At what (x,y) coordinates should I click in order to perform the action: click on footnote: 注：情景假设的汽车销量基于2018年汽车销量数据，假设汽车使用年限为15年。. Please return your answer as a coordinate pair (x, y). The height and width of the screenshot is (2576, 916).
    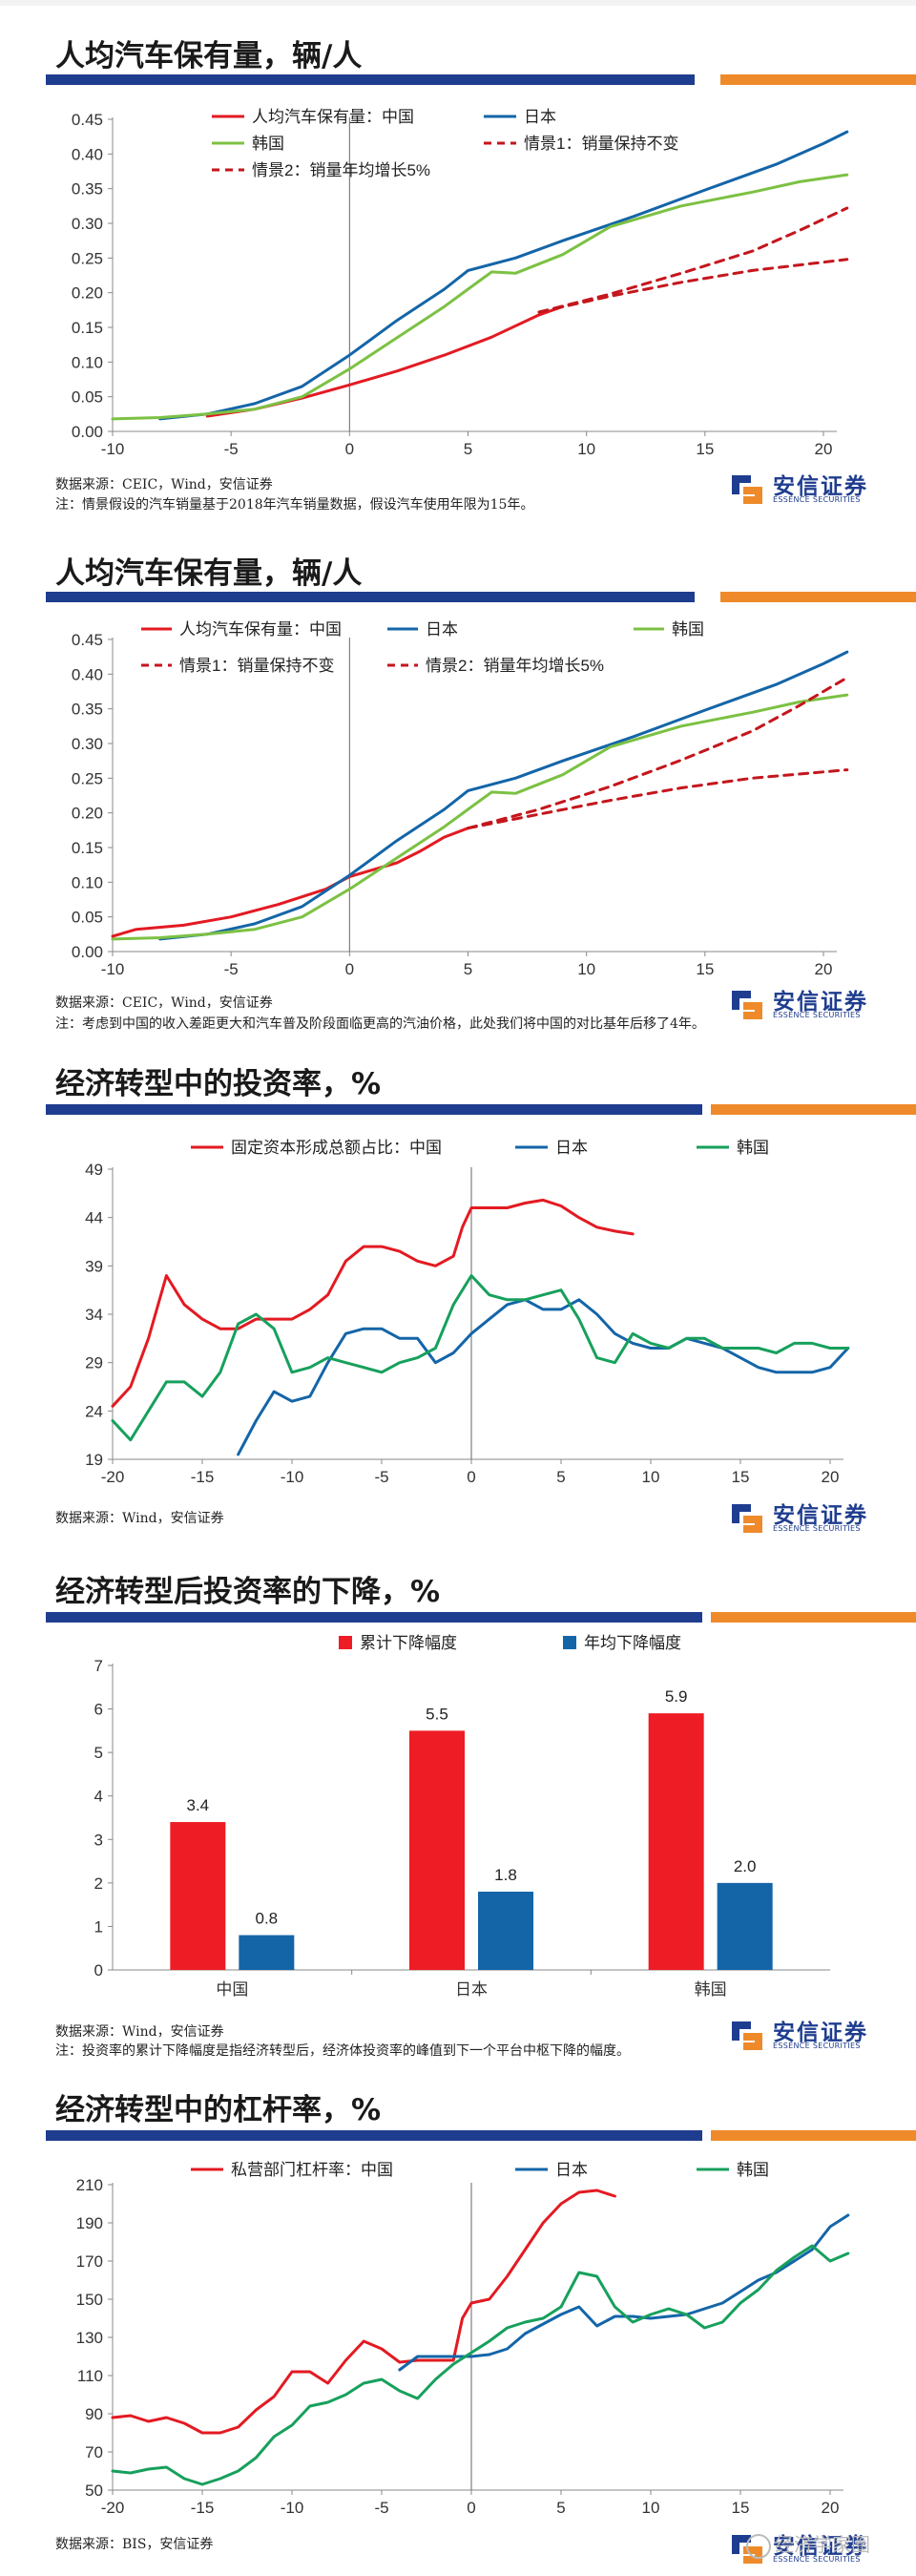
    Looking at the image, I should click on (295, 505).